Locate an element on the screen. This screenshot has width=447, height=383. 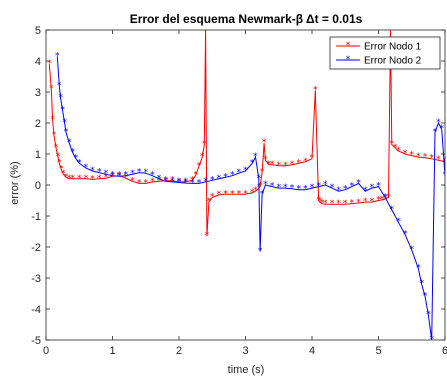
y-tick-label: 1 is located at coordinates (38, 155).